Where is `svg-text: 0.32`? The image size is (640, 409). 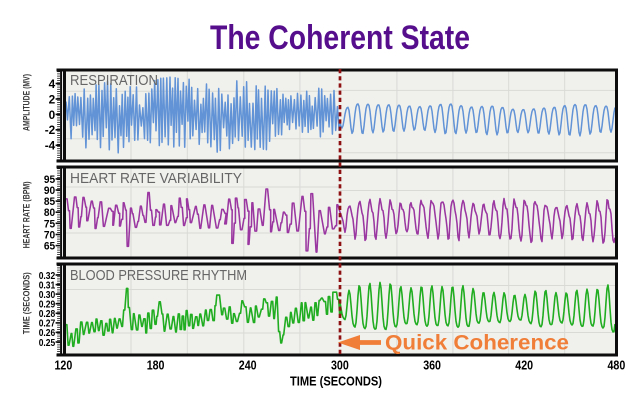 svg-text: 0.32 is located at coordinates (47, 276).